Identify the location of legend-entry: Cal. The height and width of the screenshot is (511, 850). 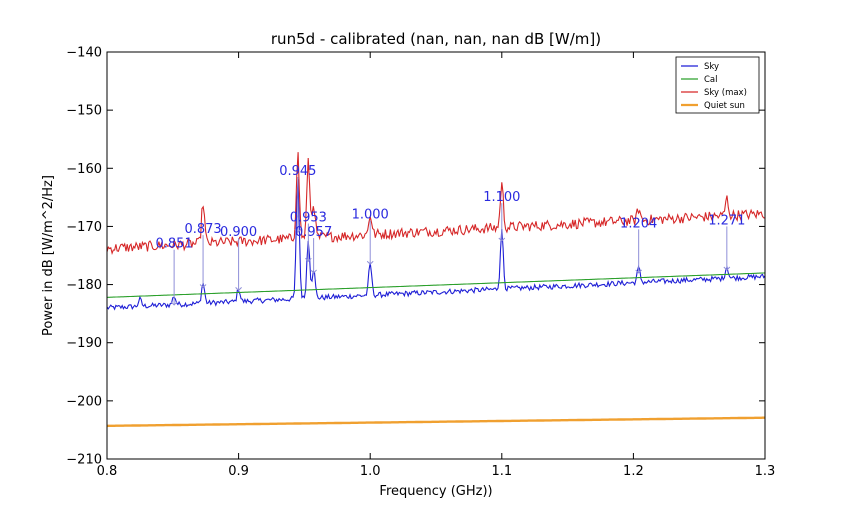
(711, 80).